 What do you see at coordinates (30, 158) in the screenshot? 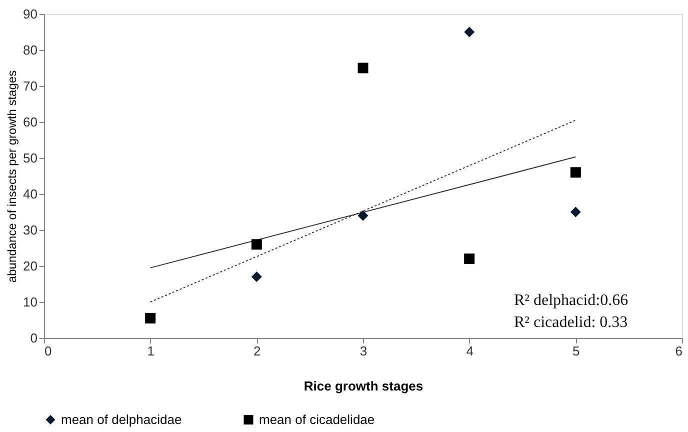
I see `y-tick-label: 50` at bounding box center [30, 158].